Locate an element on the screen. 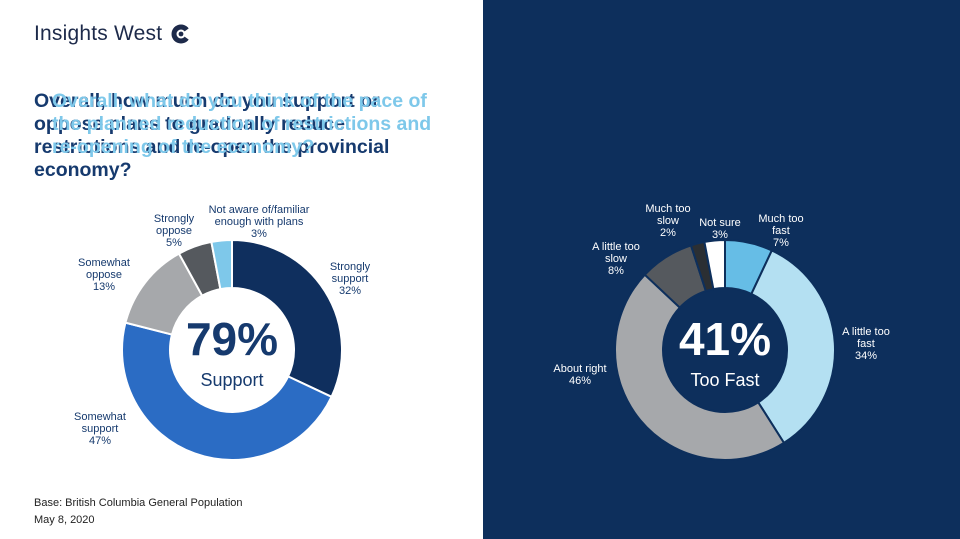  slice-label-1-3: Somewhat oppose 13% is located at coordinates (104, 275).